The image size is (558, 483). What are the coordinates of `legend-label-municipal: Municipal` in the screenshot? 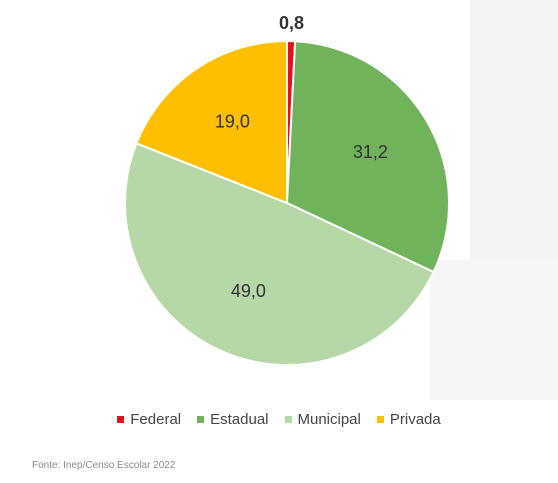 It's located at (329, 419).